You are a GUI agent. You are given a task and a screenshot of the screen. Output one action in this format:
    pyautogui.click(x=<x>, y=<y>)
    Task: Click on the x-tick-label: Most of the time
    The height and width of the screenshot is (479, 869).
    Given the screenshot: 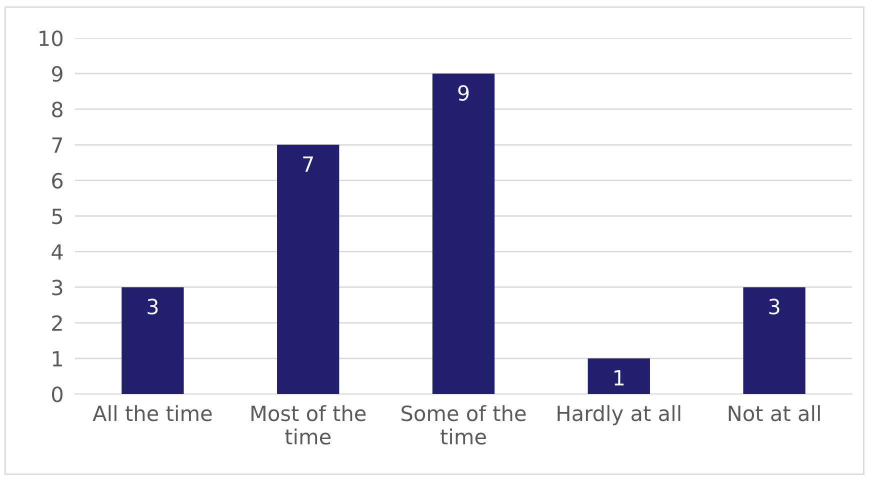 What is the action you would take?
    pyautogui.click(x=309, y=425)
    